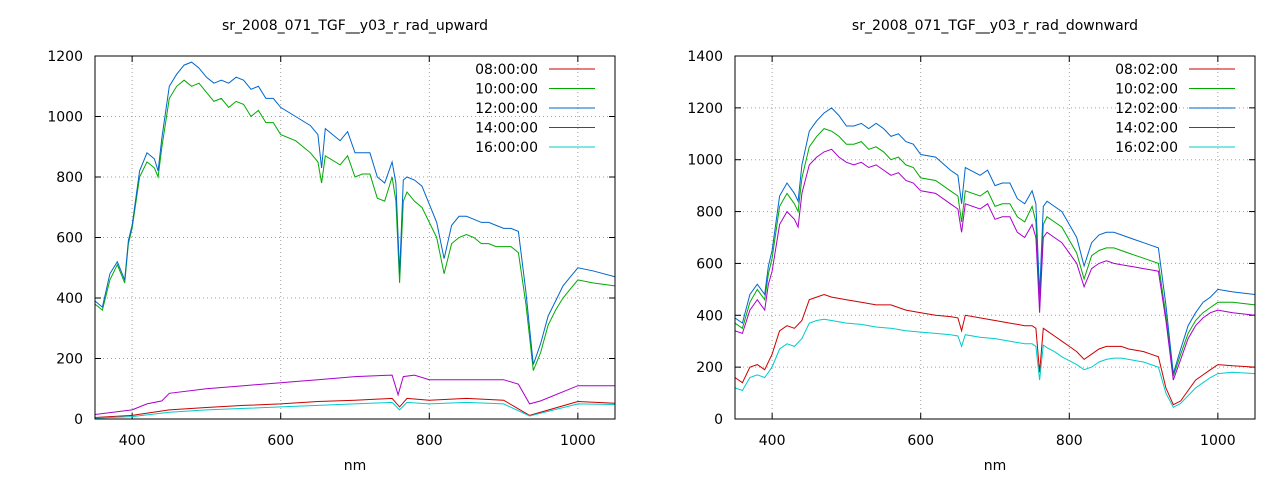 The width and height of the screenshot is (1280, 484). I want to click on legend-label: 16:02:00, so click(1146, 148).